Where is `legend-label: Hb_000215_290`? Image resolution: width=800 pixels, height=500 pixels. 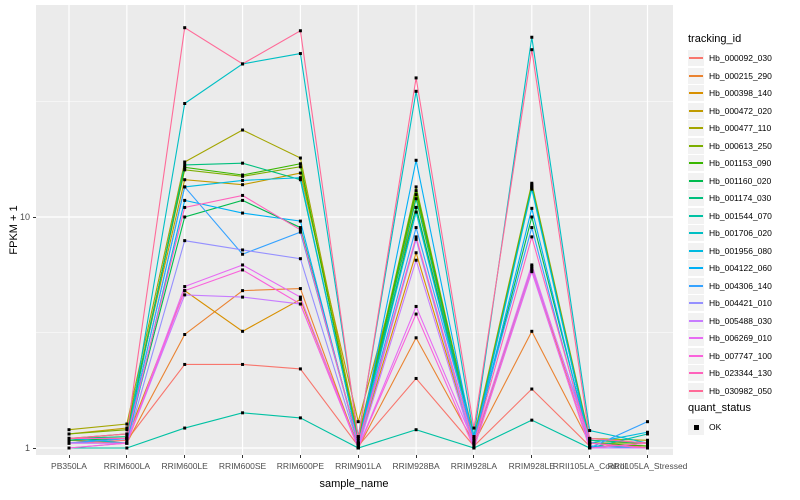
legend-label: Hb_000215_290 is located at coordinates (740, 75).